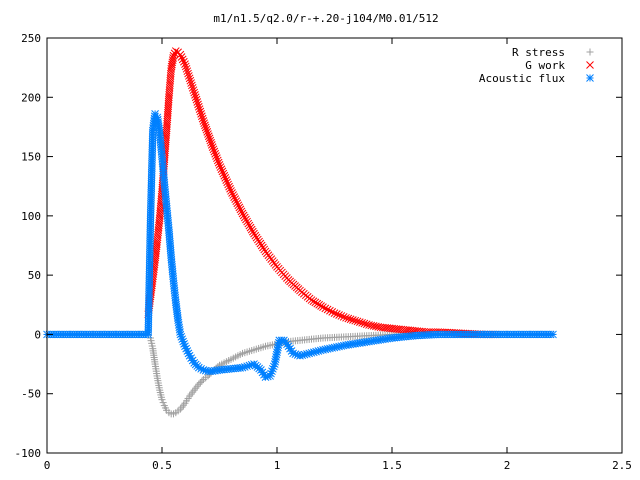 The width and height of the screenshot is (640, 480). Describe the element at coordinates (31, 157) in the screenshot. I see `y-tick-label: 150` at that location.